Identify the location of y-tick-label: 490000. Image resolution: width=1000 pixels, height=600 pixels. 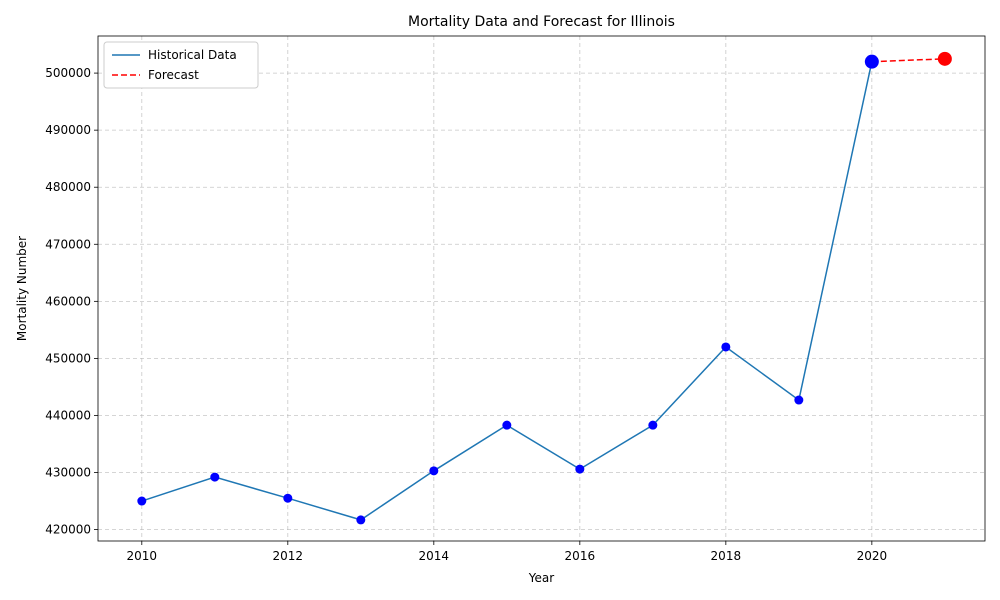
(68, 130).